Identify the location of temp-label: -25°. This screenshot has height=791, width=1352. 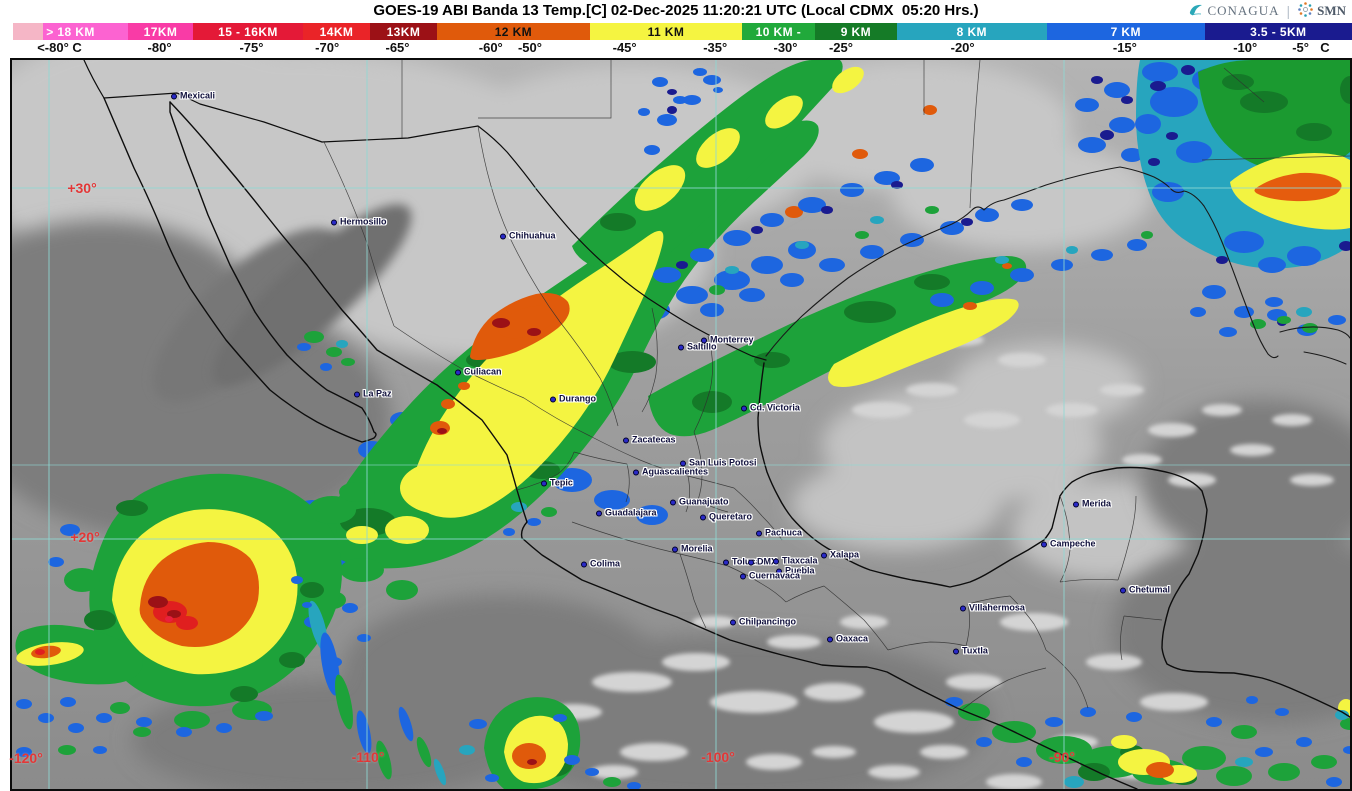
(840, 47).